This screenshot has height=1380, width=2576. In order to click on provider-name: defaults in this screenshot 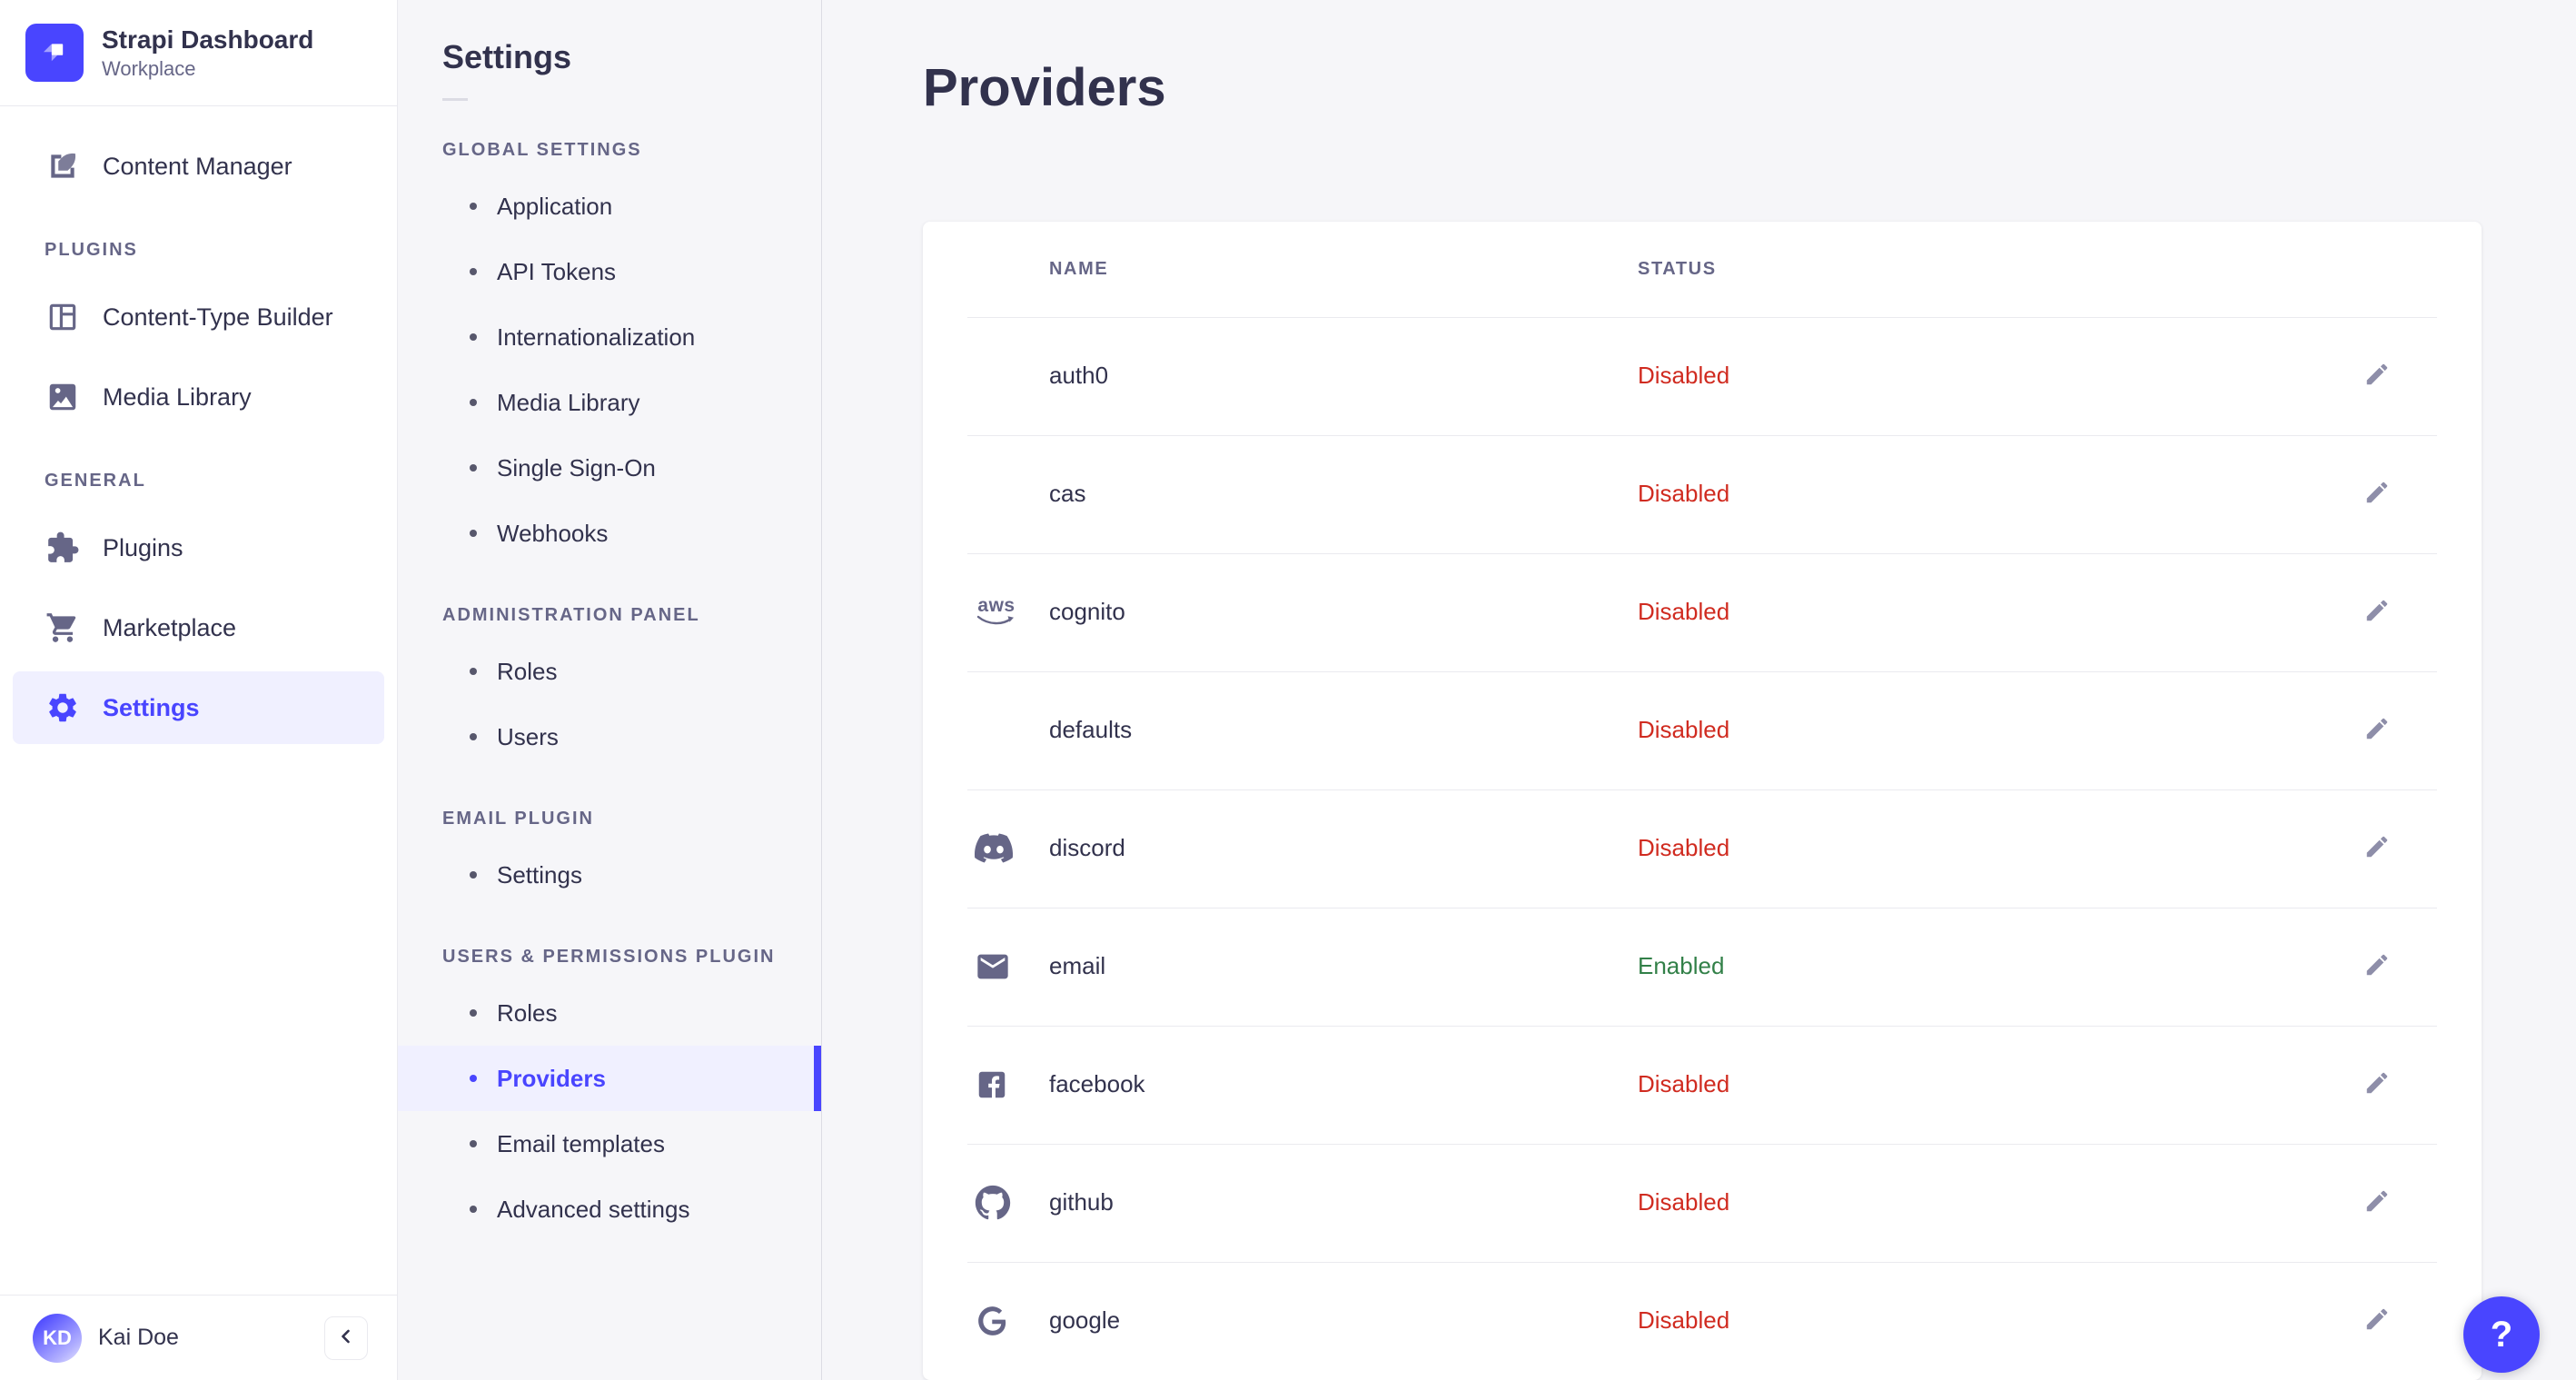, I will do `click(1091, 730)`.